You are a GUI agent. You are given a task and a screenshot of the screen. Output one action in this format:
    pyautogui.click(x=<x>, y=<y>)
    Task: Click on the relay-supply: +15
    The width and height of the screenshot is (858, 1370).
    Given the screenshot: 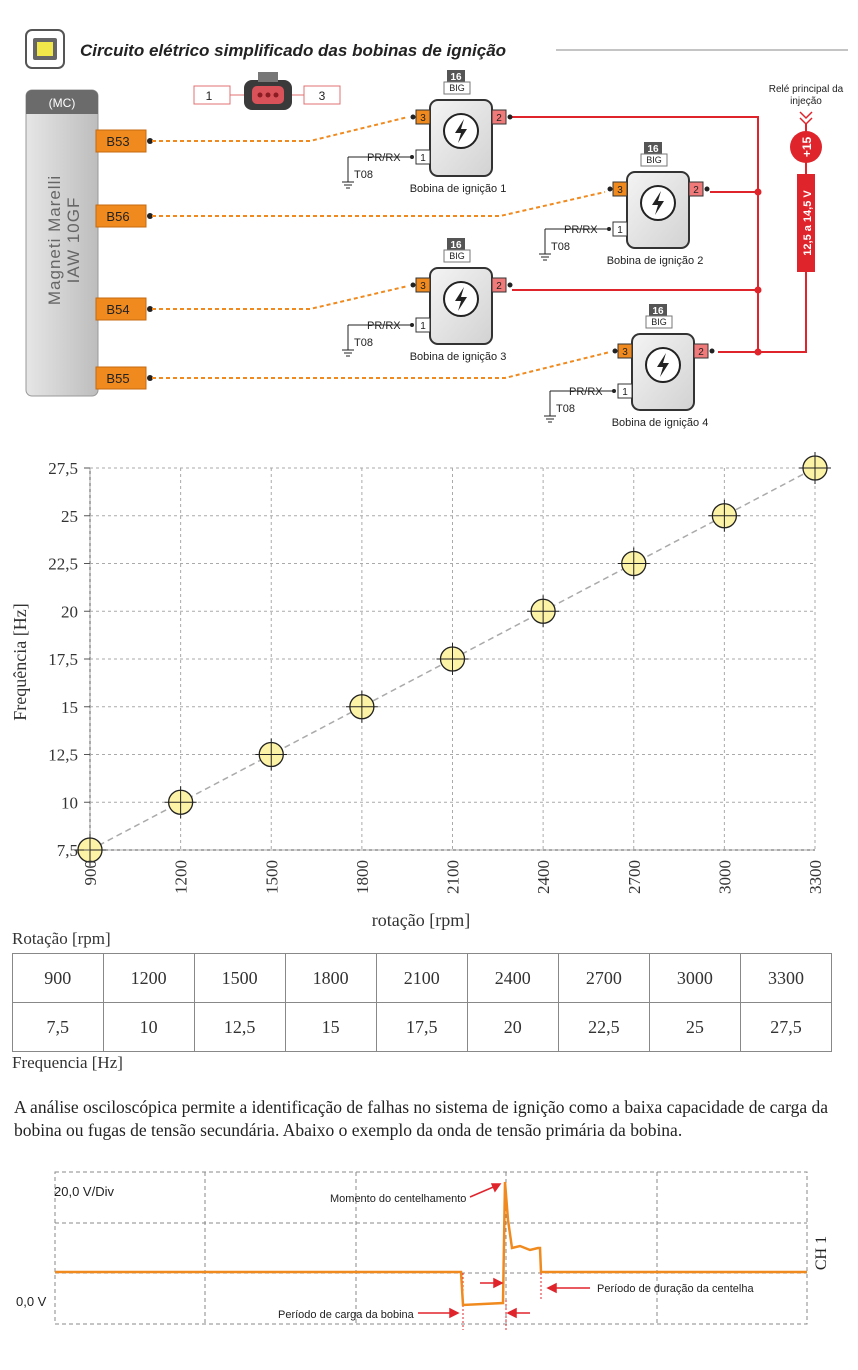 What is the action you would take?
    pyautogui.click(x=807, y=146)
    